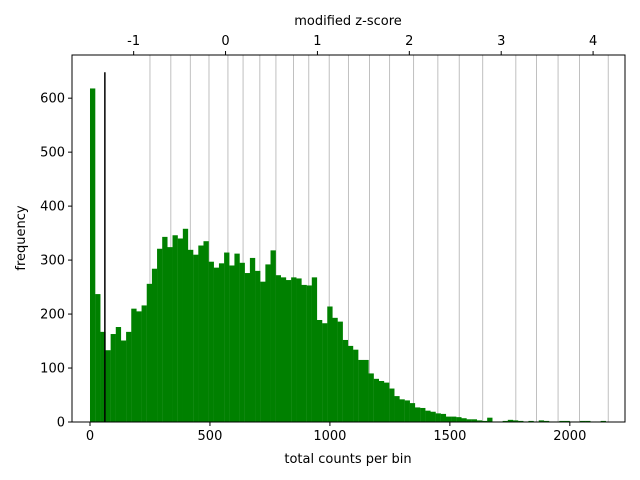 Image resolution: width=640 pixels, height=480 pixels. I want to click on x-axis-title: total counts per bin, so click(347, 459).